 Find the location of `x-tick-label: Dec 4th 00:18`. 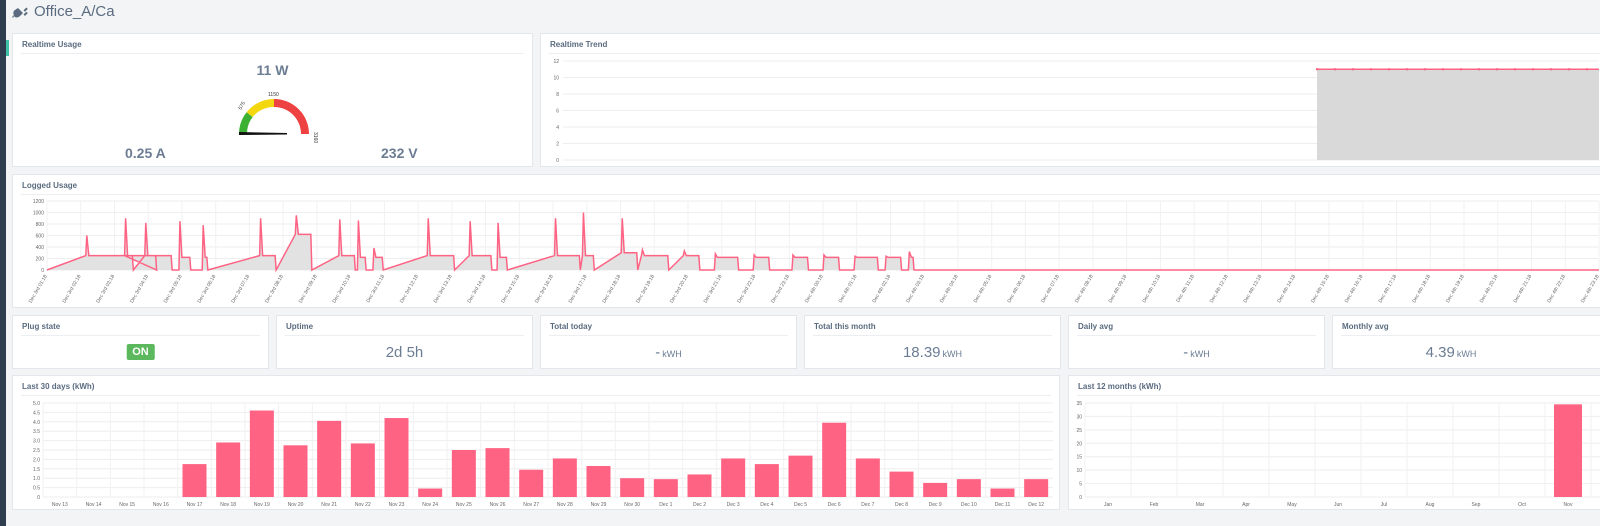

x-tick-label: Dec 4th 00:18 is located at coordinates (814, 289).